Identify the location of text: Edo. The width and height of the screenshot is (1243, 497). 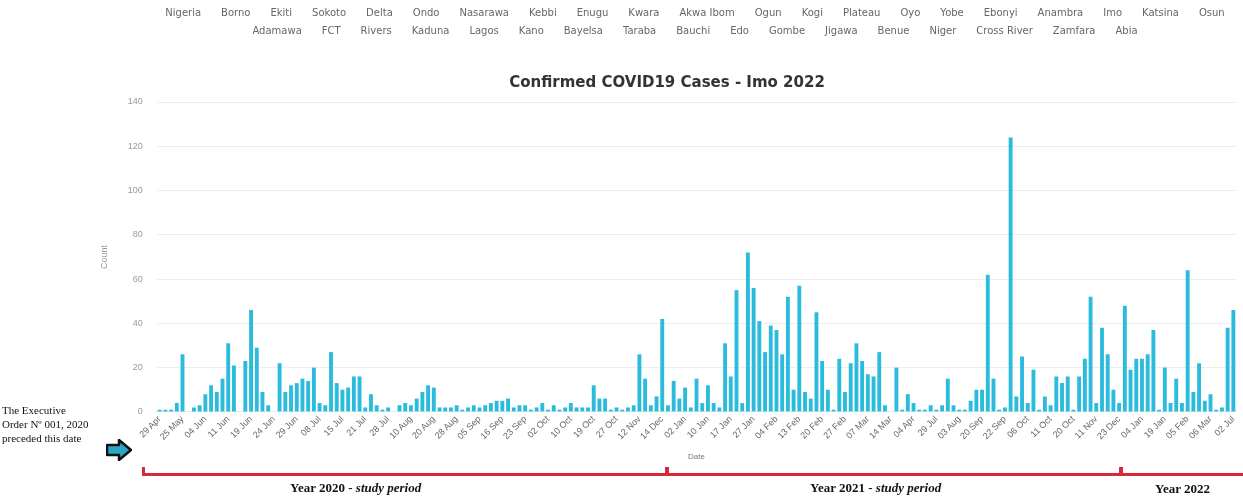
(739, 31).